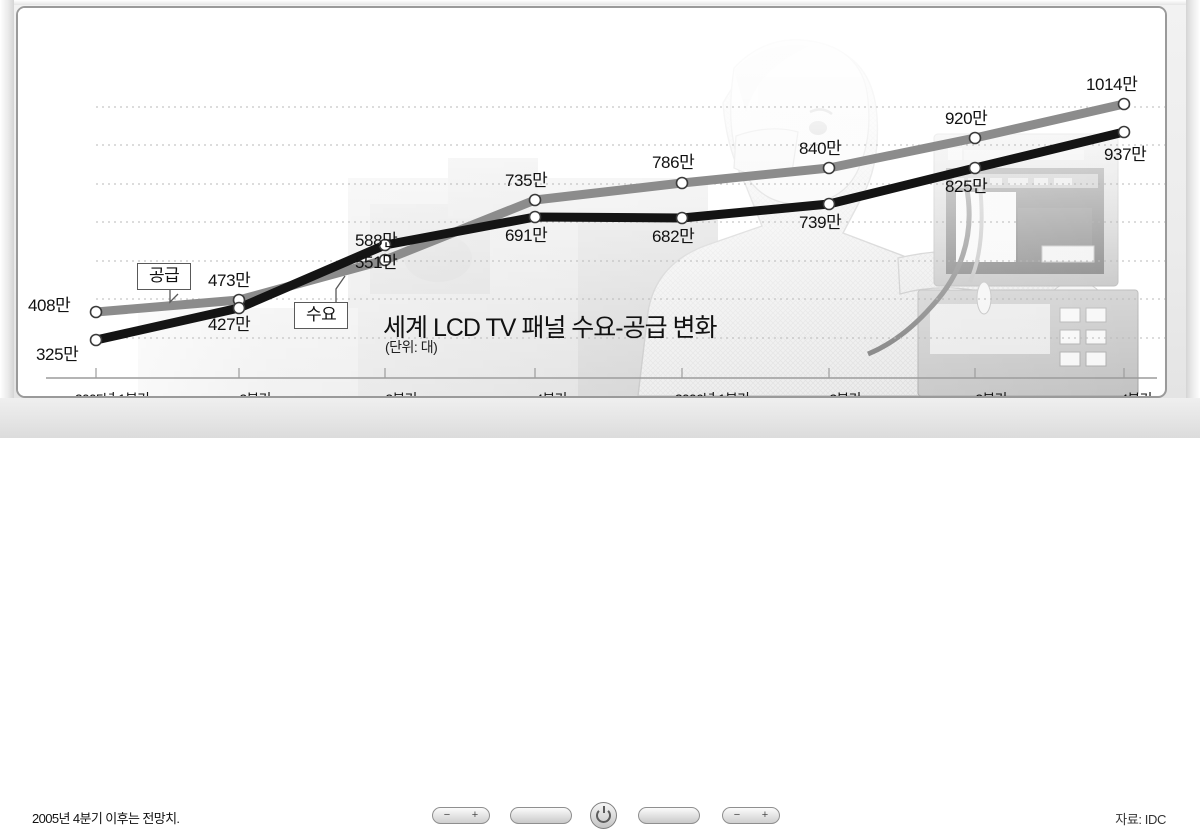 Image resolution: width=1200 pixels, height=829 pixels. Describe the element at coordinates (845, 392) in the screenshot. I see `x-axis-label-5: 2분기` at that location.